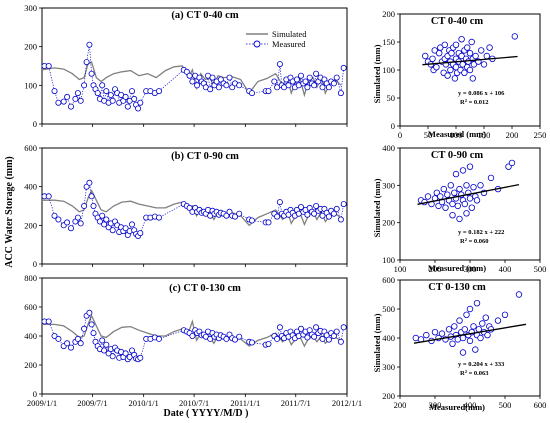 This screenshot has width=550, height=423. What do you see at coordinates (474, 102) in the screenshot?
I see `scatter-1-r2: R2 = 0.012` at bounding box center [474, 102].